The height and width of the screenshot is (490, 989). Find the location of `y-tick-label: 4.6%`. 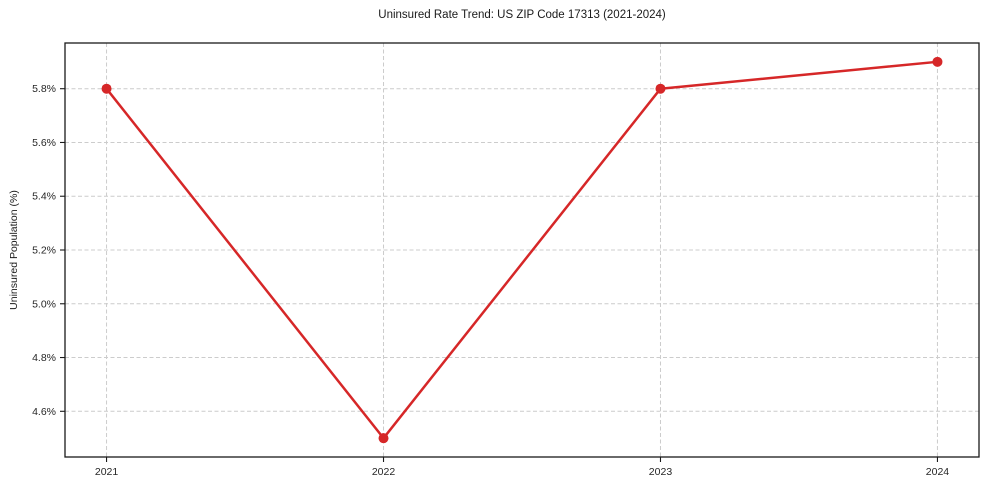

y-tick-label: 4.6% is located at coordinates (44, 412).